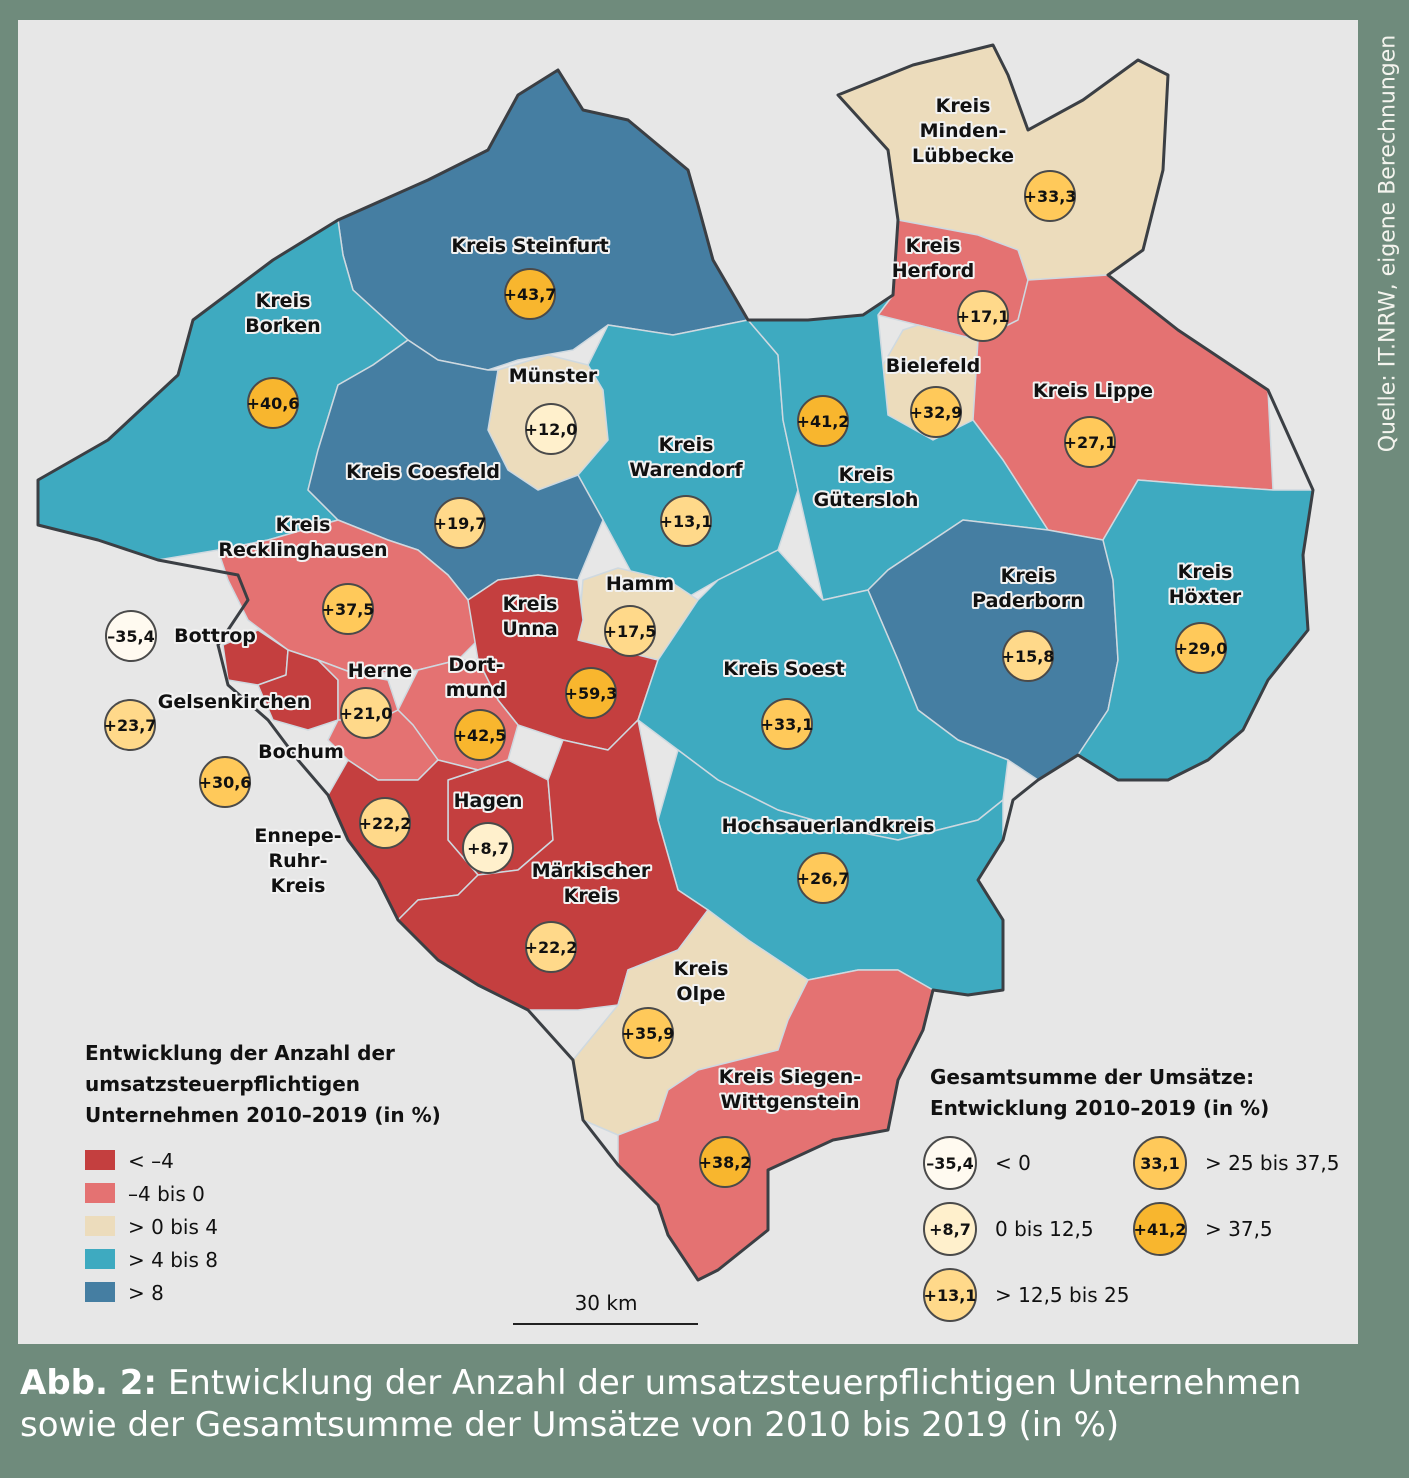  I want to click on revenue-circle-hamm, so click(630, 631).